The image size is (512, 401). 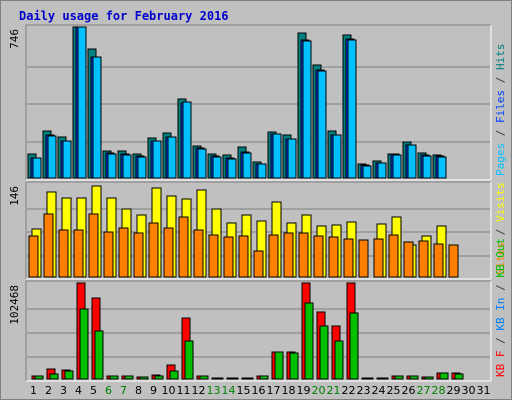 What do you see at coordinates (500, 57) in the screenshot?
I see `legend-entry-4: Hits` at bounding box center [500, 57].